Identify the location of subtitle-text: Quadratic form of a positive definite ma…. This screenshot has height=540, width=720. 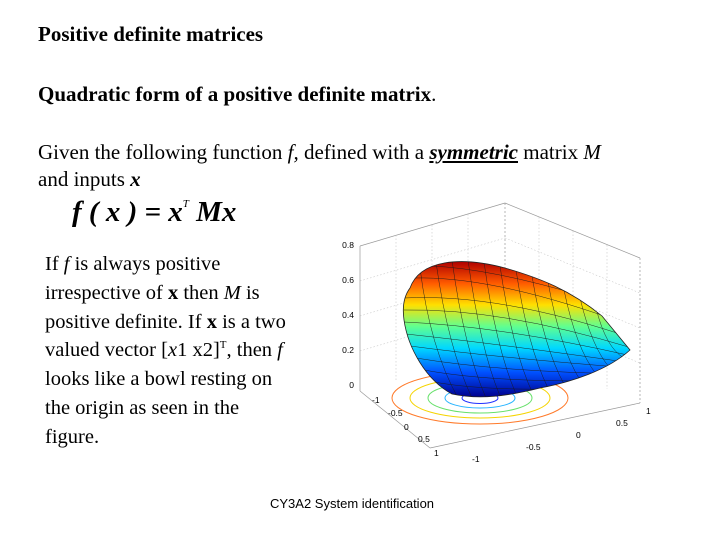
(235, 94).